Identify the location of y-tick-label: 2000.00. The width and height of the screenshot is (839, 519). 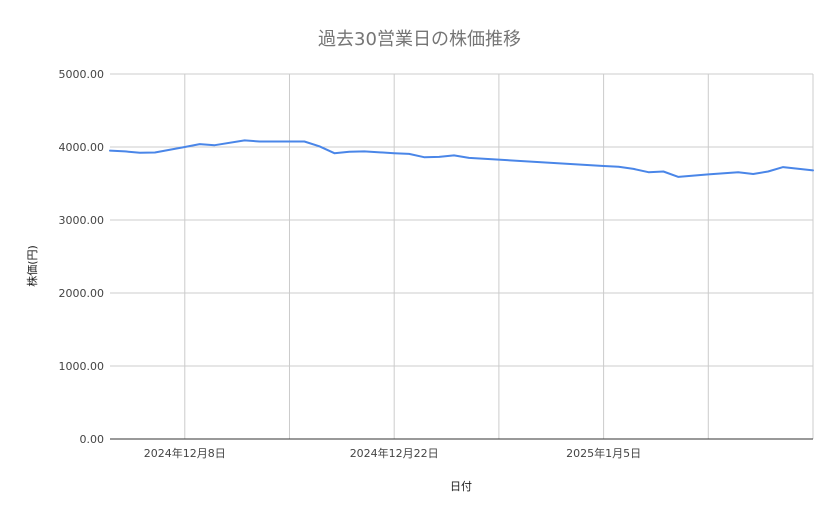
(82, 293).